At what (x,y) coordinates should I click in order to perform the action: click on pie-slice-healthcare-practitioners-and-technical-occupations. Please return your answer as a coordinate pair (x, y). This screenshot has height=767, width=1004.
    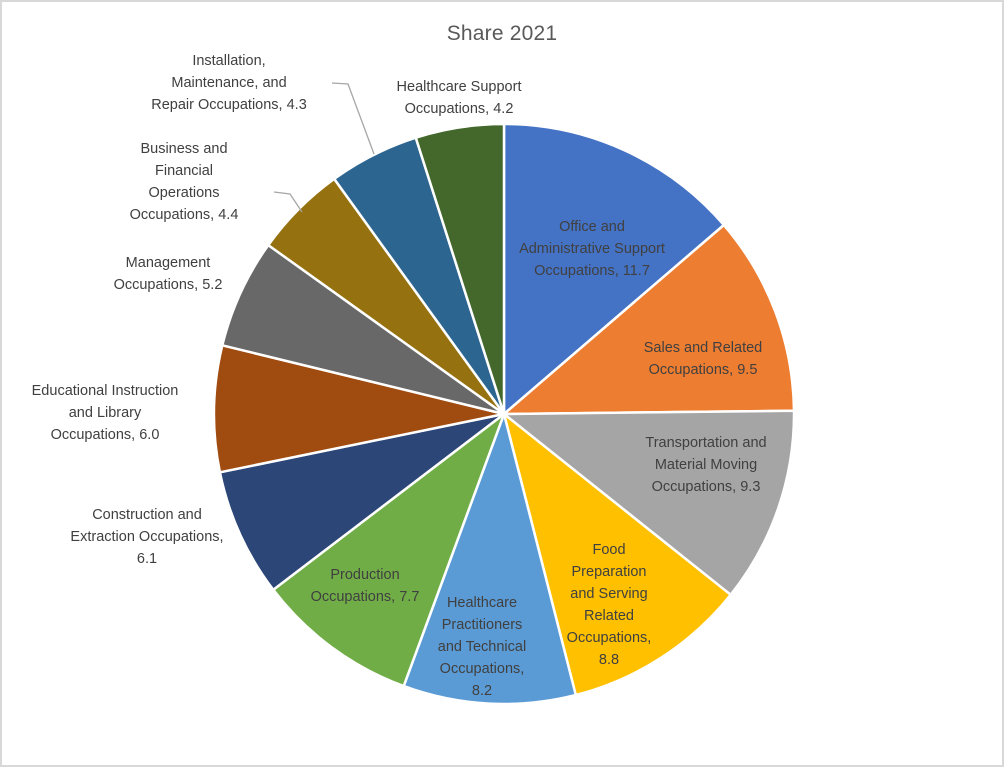
    Looking at the image, I should click on (490, 559).